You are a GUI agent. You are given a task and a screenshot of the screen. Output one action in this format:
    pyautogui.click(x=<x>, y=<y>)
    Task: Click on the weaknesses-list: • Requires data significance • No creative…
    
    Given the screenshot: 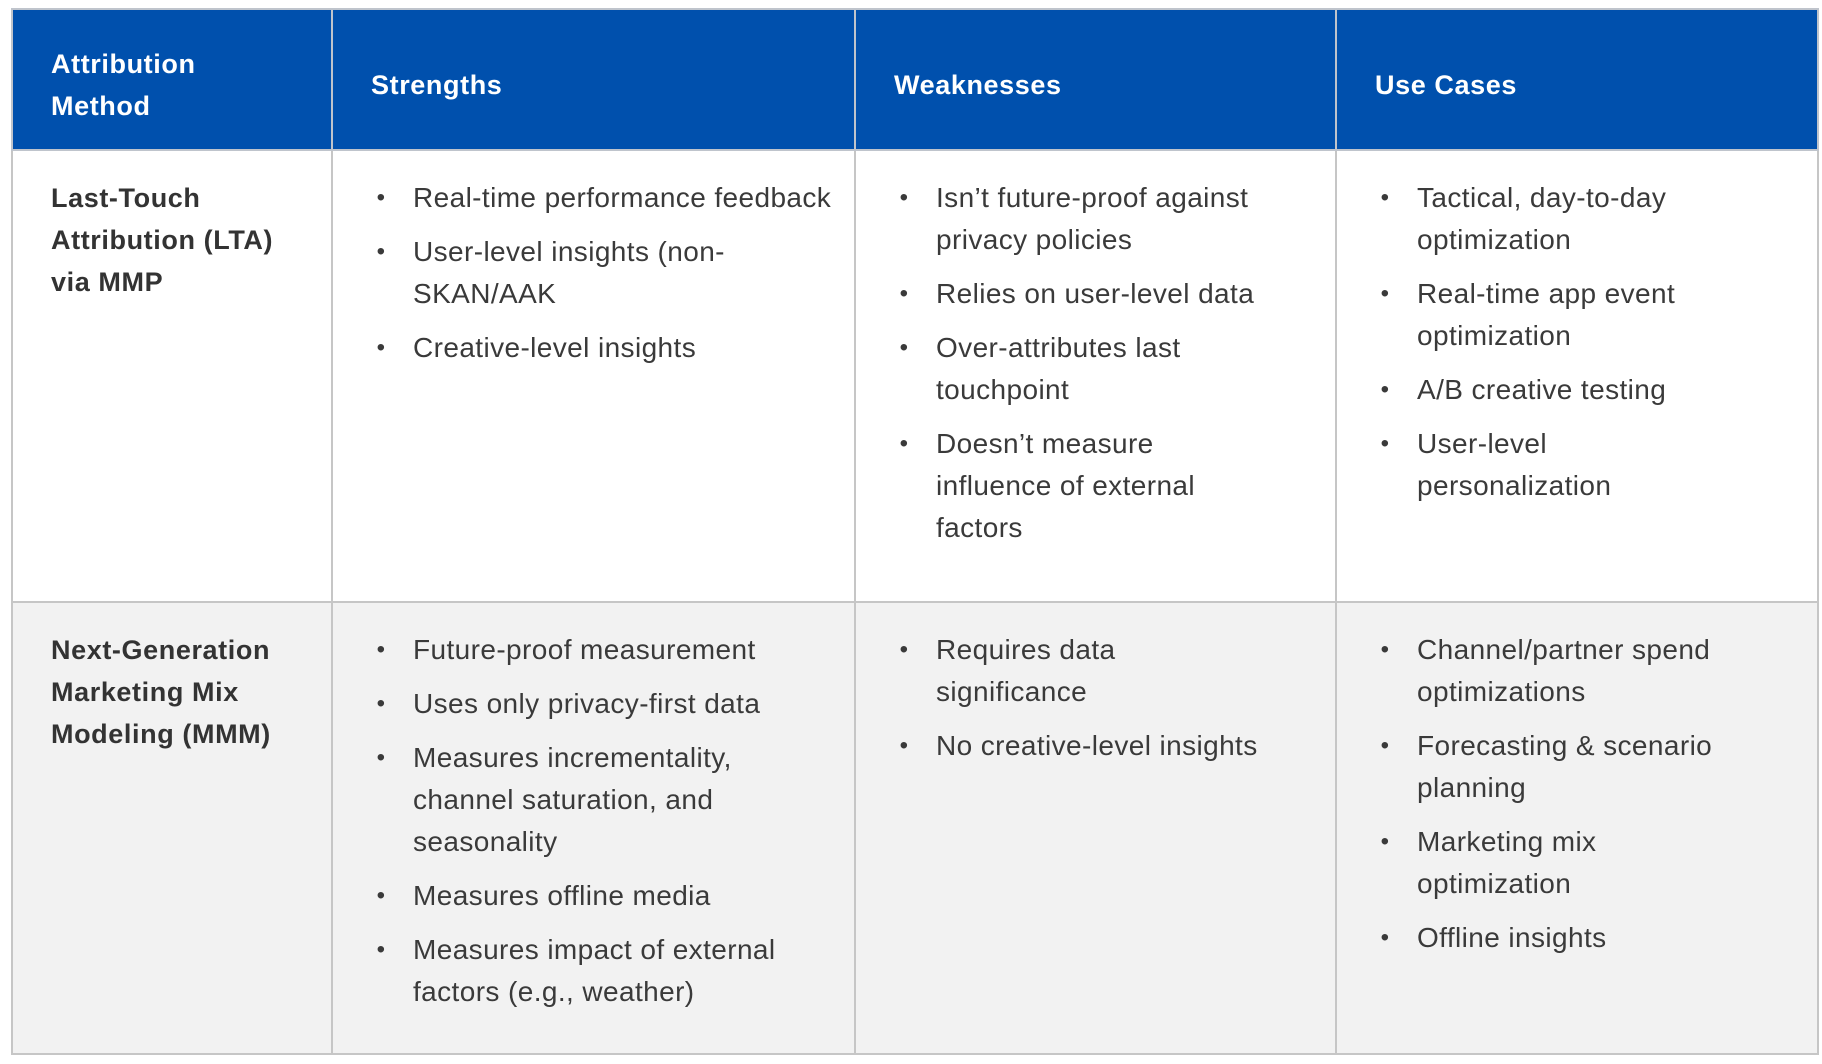 What is the action you would take?
    pyautogui.click(x=1104, y=698)
    